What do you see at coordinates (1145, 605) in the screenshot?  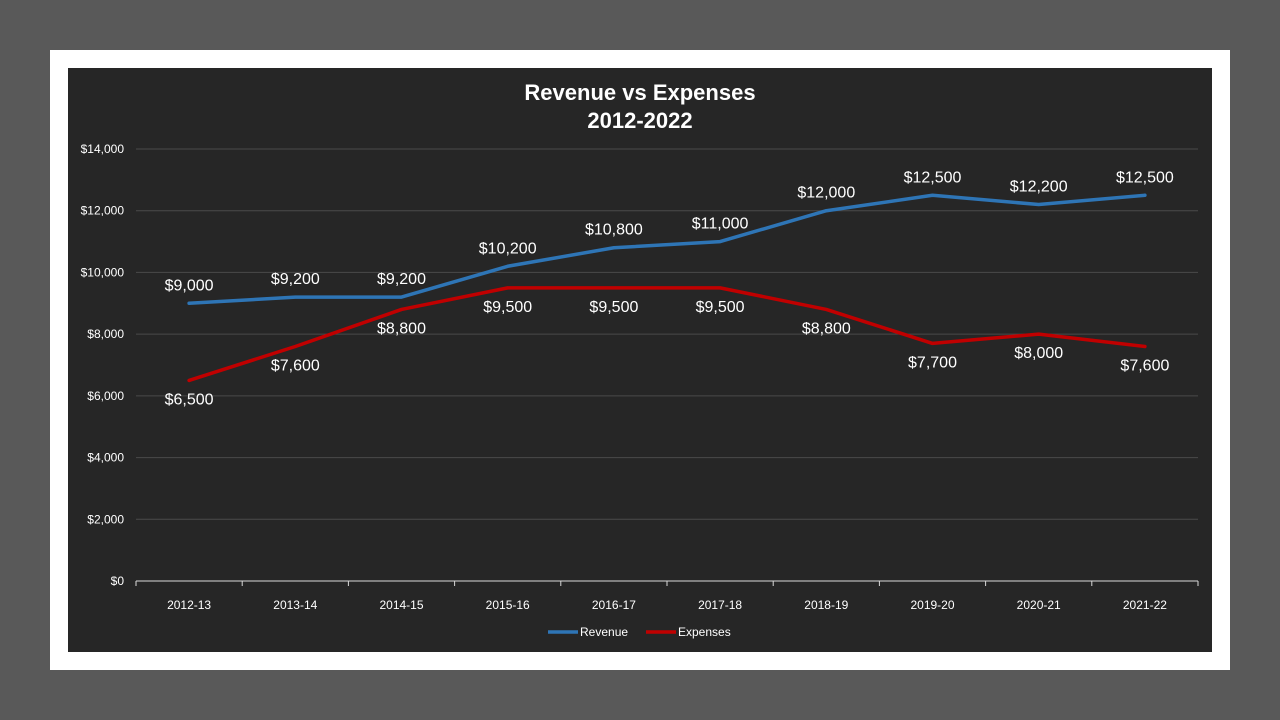 I see `x-tick-label: 2021-22` at bounding box center [1145, 605].